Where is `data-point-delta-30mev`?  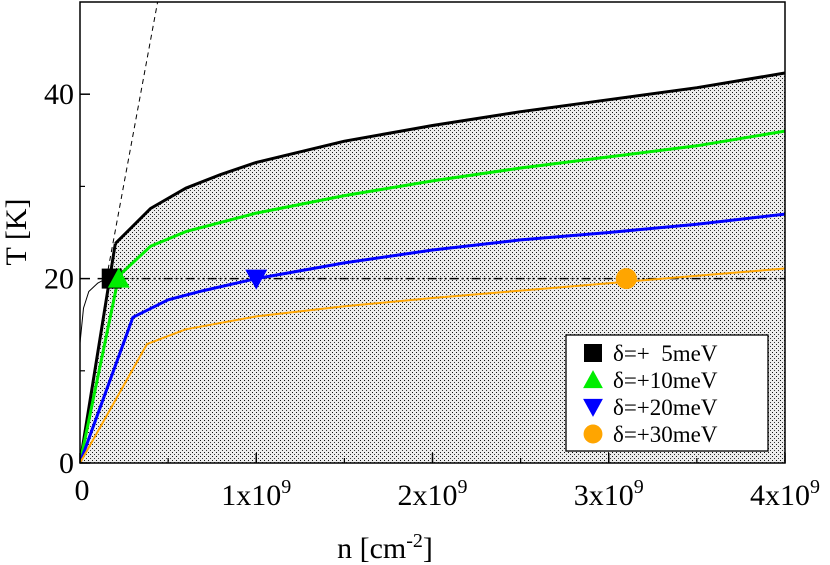 data-point-delta-30mev is located at coordinates (626, 279).